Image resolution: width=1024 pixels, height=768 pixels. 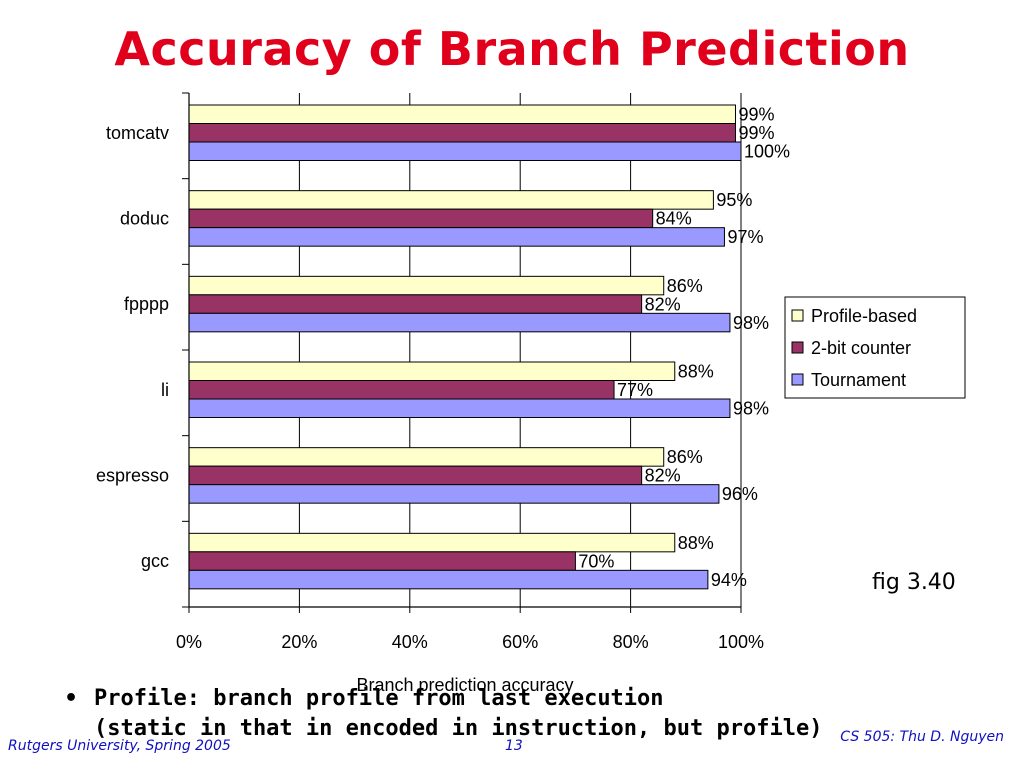 I want to click on x-tick-label: 20%, so click(x=299, y=642).